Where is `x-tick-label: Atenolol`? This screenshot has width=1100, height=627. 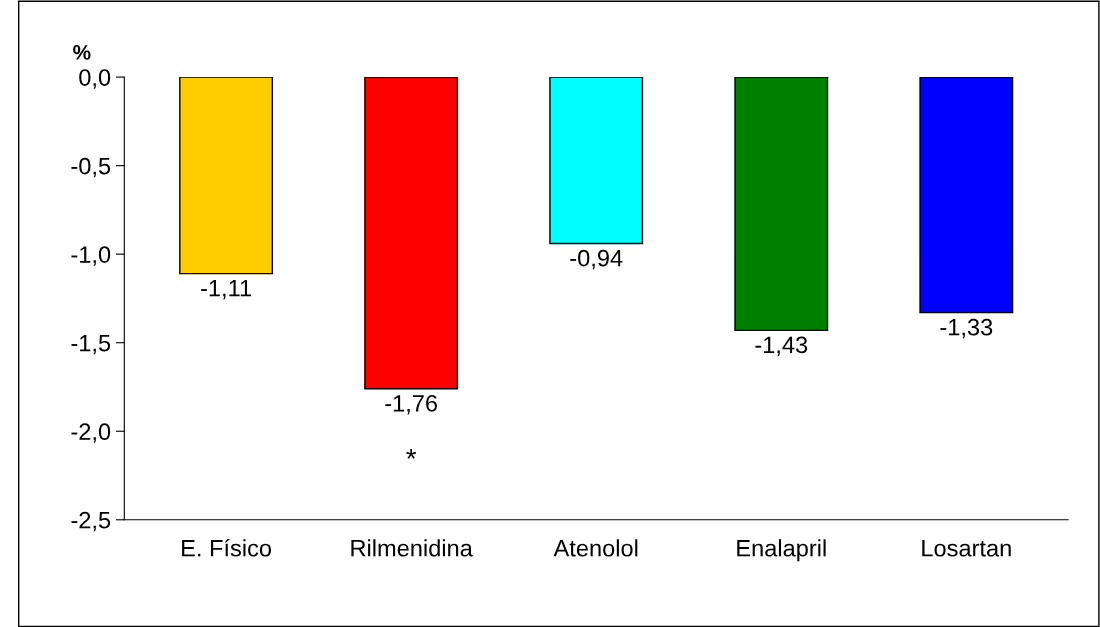
x-tick-label: Atenolol is located at coordinates (595, 548).